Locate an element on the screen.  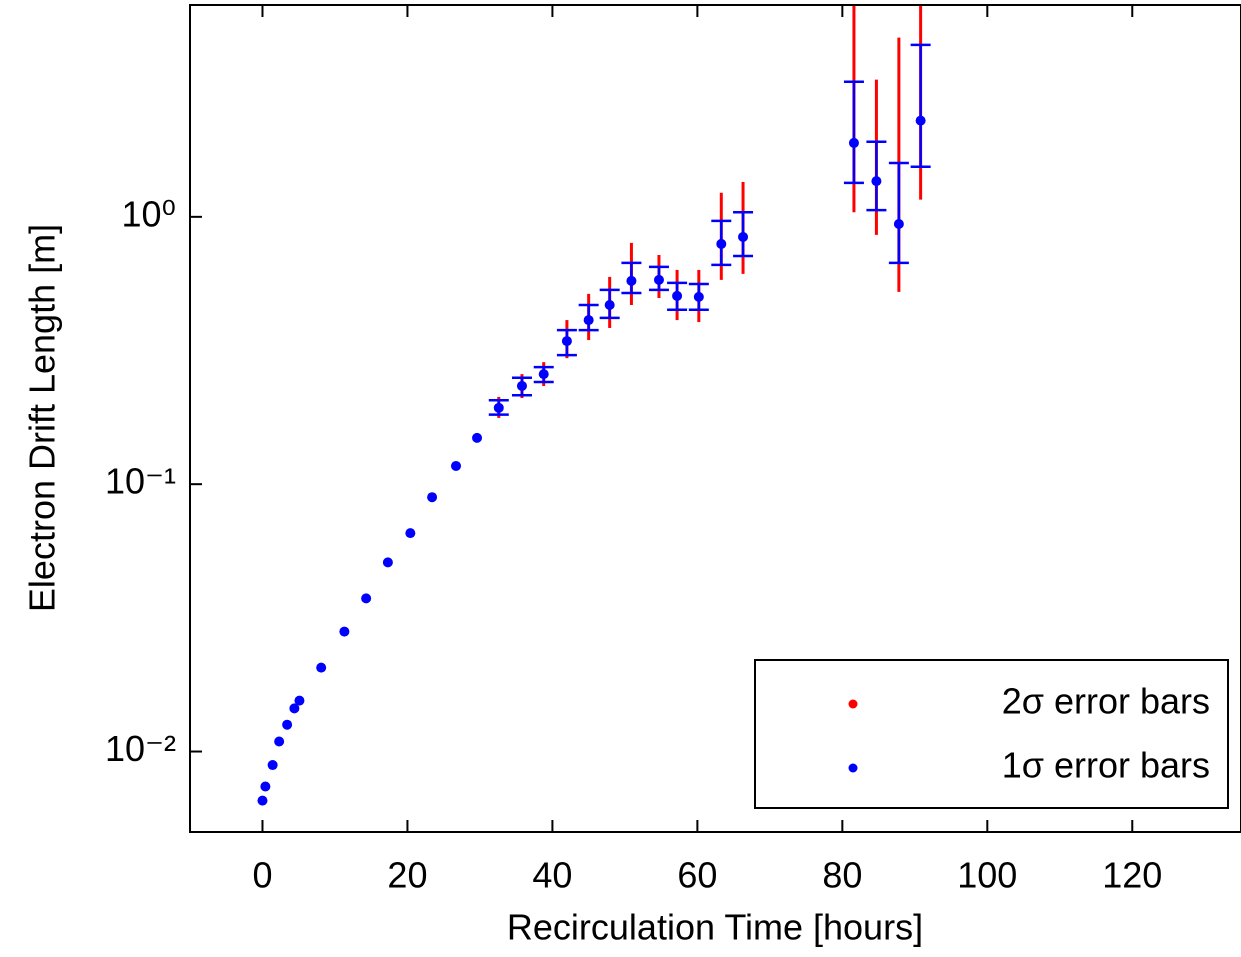
x-tick-label: 120 is located at coordinates (1132, 875).